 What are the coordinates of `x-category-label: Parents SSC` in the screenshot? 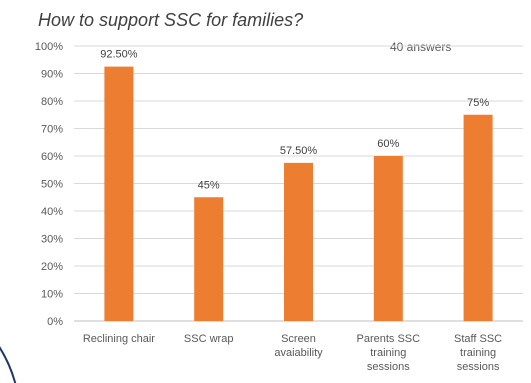 It's located at (389, 339).